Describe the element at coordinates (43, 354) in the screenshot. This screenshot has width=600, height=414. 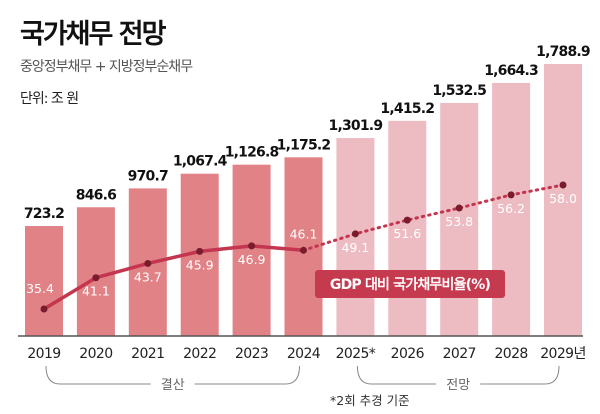
I see `x-tick-label: 2019` at that location.